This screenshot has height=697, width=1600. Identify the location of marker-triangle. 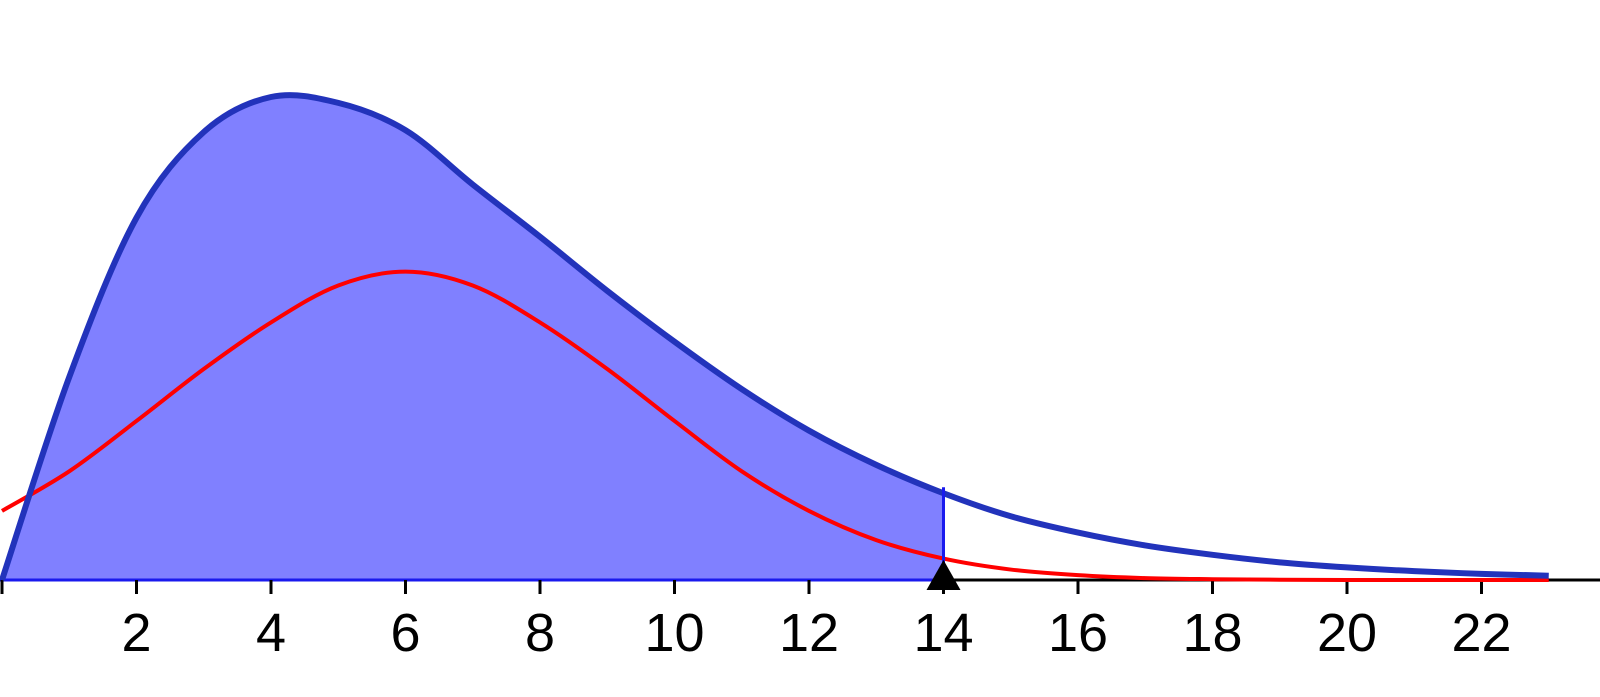
(943, 575).